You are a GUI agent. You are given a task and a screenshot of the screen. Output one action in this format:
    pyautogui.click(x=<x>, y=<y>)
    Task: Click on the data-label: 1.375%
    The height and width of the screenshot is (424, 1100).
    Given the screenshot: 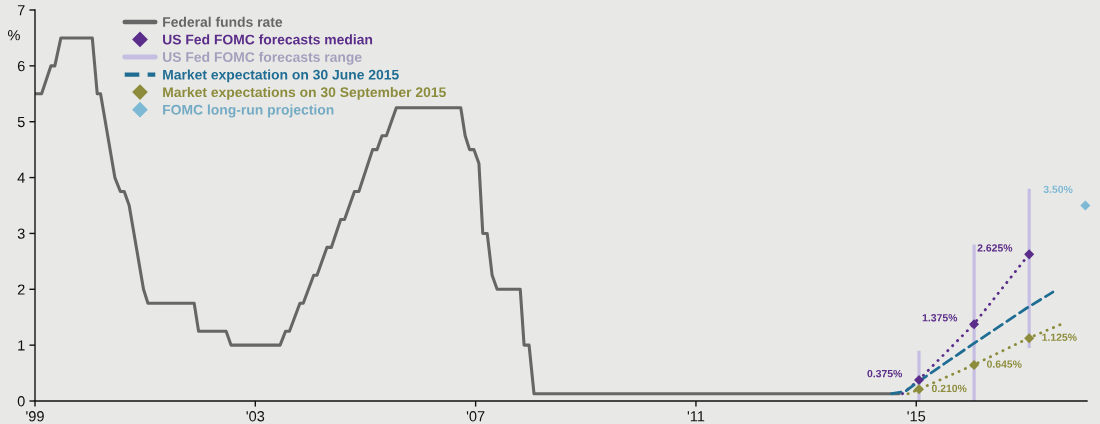 What is the action you would take?
    pyautogui.click(x=940, y=318)
    